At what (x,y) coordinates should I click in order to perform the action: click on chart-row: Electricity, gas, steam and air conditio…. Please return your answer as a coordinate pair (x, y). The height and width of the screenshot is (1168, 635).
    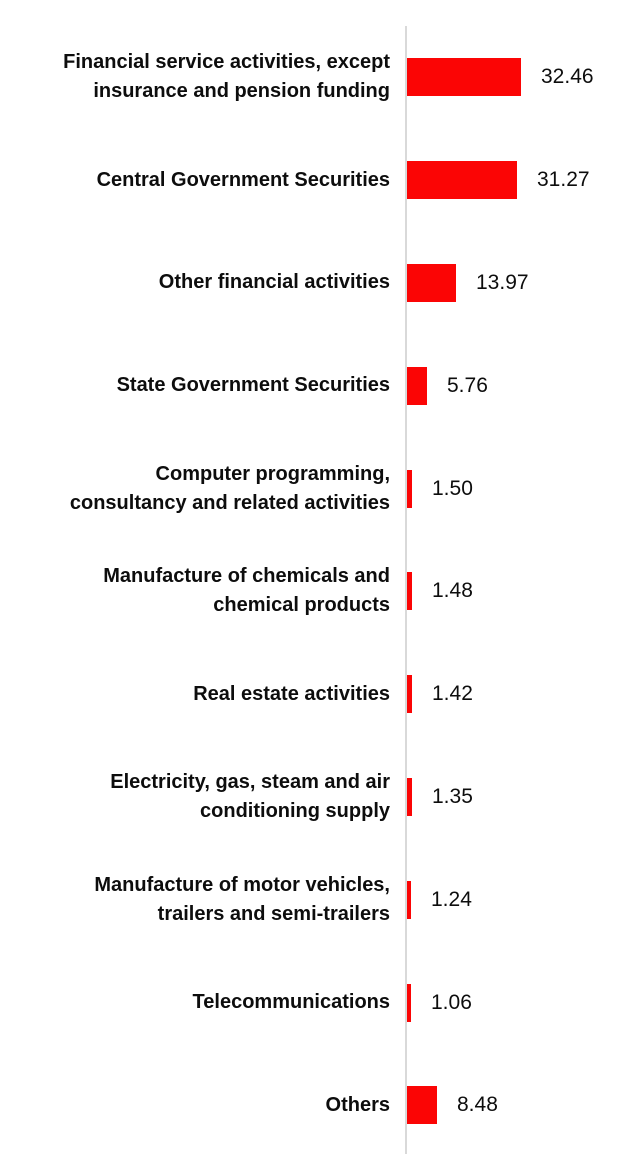
    Looking at the image, I should click on (317, 797).